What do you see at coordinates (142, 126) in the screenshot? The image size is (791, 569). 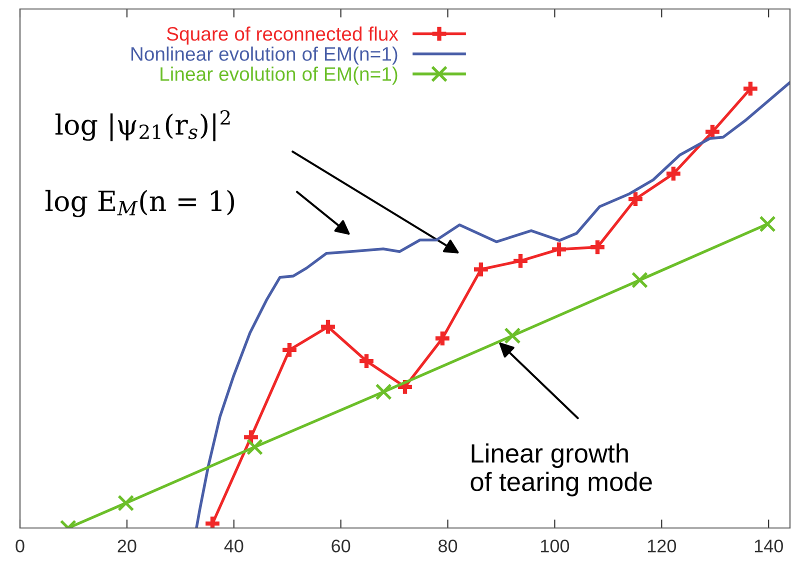 I see `annotation: log |ψ$_{21}$(r$_{s}$)|$^{2}$` at bounding box center [142, 126].